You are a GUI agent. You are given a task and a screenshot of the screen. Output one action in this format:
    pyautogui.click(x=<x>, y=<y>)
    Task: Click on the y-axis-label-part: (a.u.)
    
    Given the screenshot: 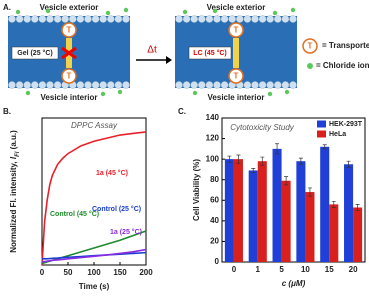 What is the action you would take?
    pyautogui.click(x=13, y=141)
    